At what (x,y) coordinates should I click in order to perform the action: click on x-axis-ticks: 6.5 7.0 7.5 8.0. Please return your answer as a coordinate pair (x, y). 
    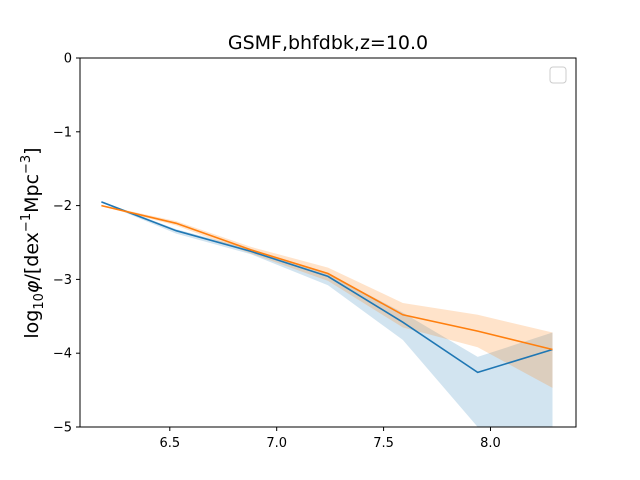
    Looking at the image, I should click on (330, 439).